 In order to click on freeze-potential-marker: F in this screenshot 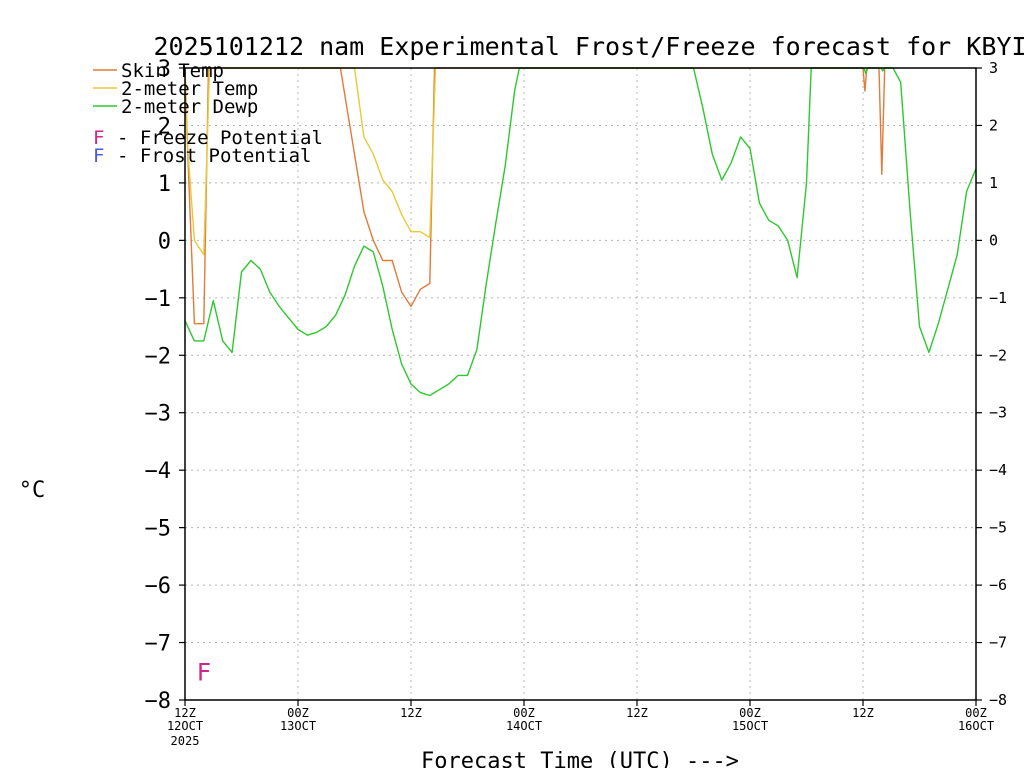, I will do `click(204, 672)`.